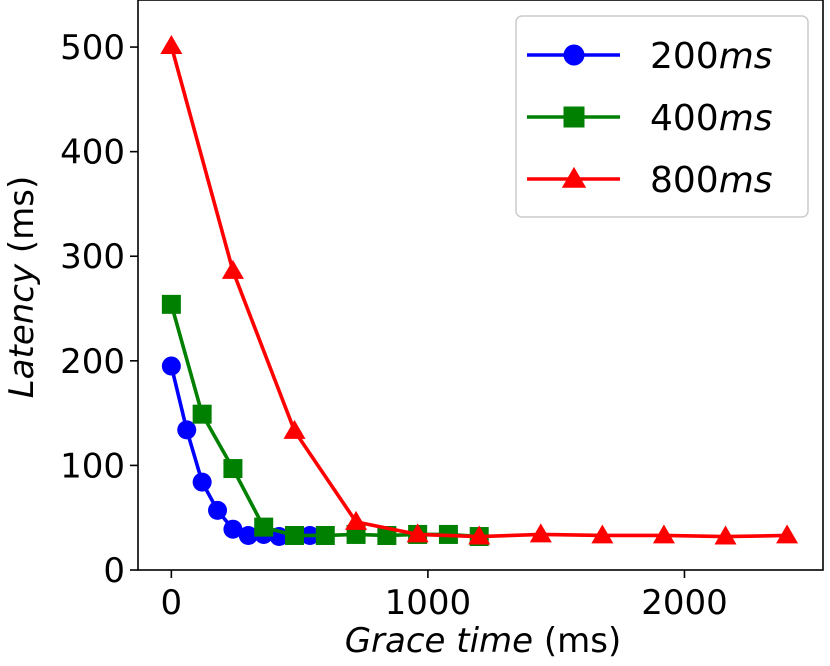 This screenshot has width=830, height=666. What do you see at coordinates (684, 603) in the screenshot?
I see `x-tick-label: 2000` at bounding box center [684, 603].